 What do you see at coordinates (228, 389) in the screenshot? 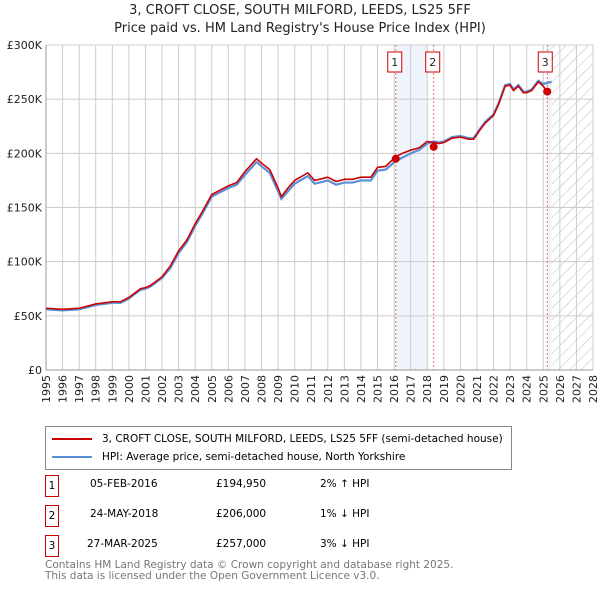
I see `x-tick-label: 2006` at bounding box center [228, 389].